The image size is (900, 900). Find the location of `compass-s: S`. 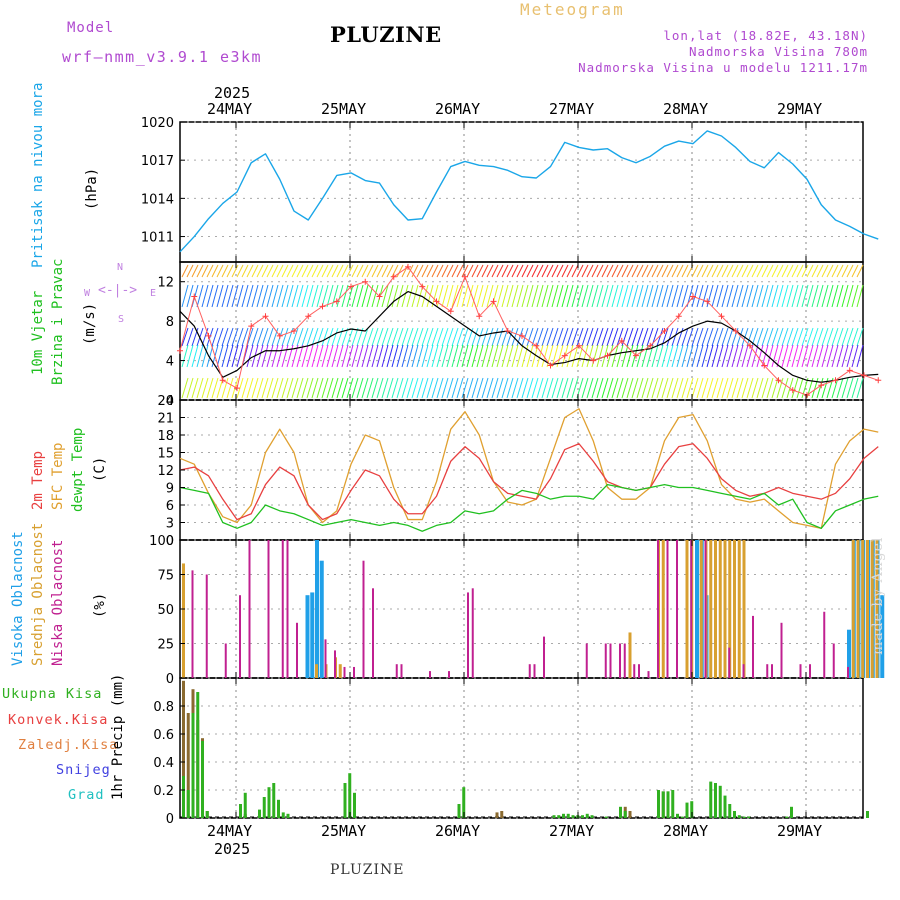

compass-s: S is located at coordinates (121, 319).